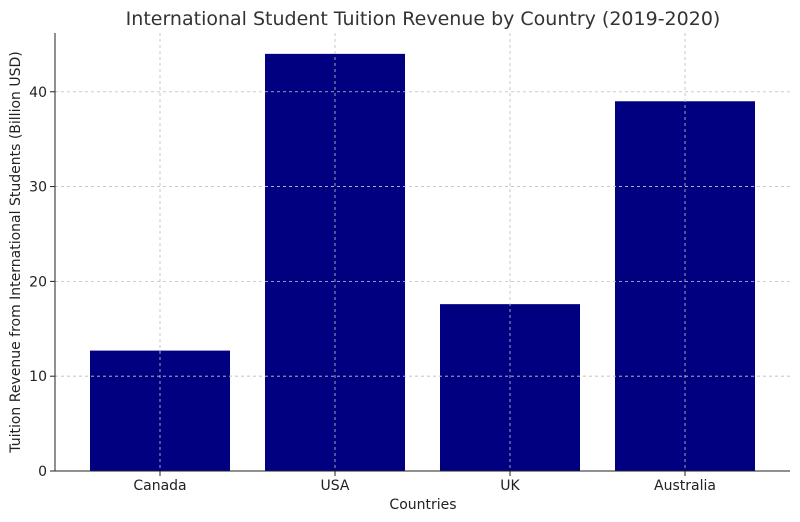 The image size is (800, 522). What do you see at coordinates (38, 188) in the screenshot?
I see `y-tick-label: 30` at bounding box center [38, 188].